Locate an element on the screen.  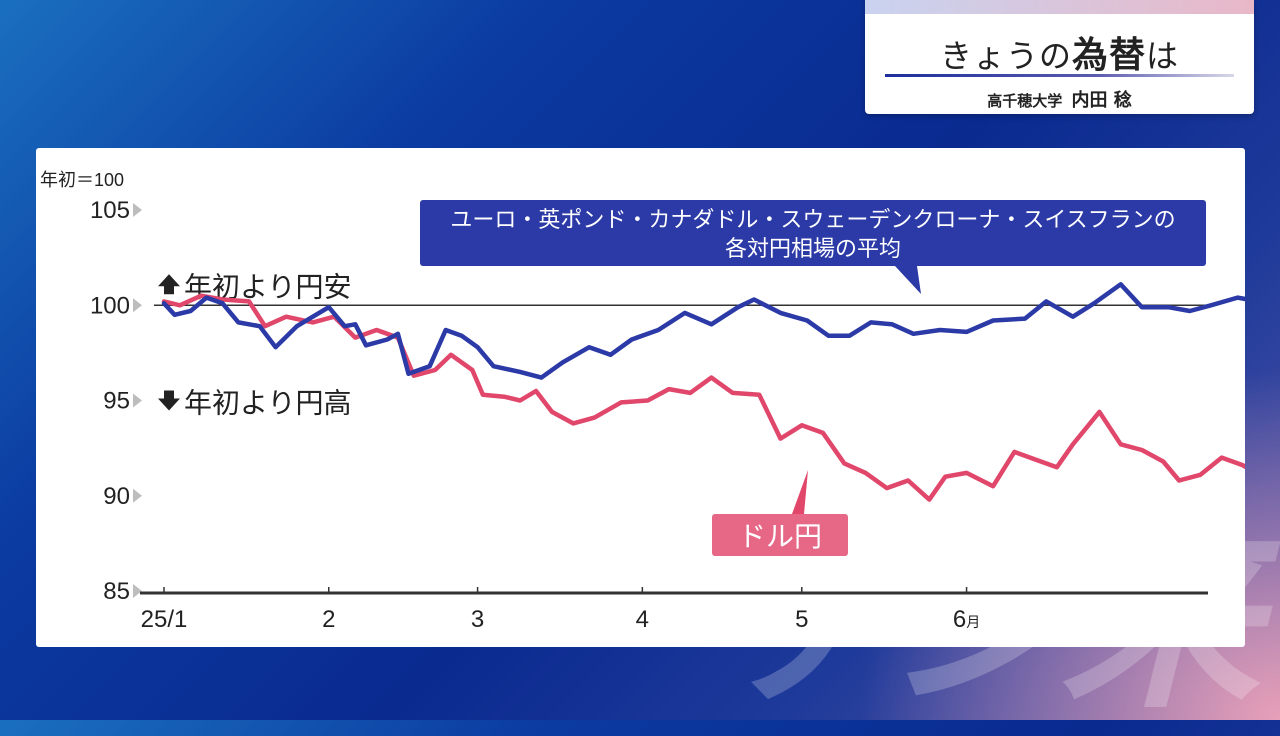
y-tick-label: 90 is located at coordinates (116, 496).